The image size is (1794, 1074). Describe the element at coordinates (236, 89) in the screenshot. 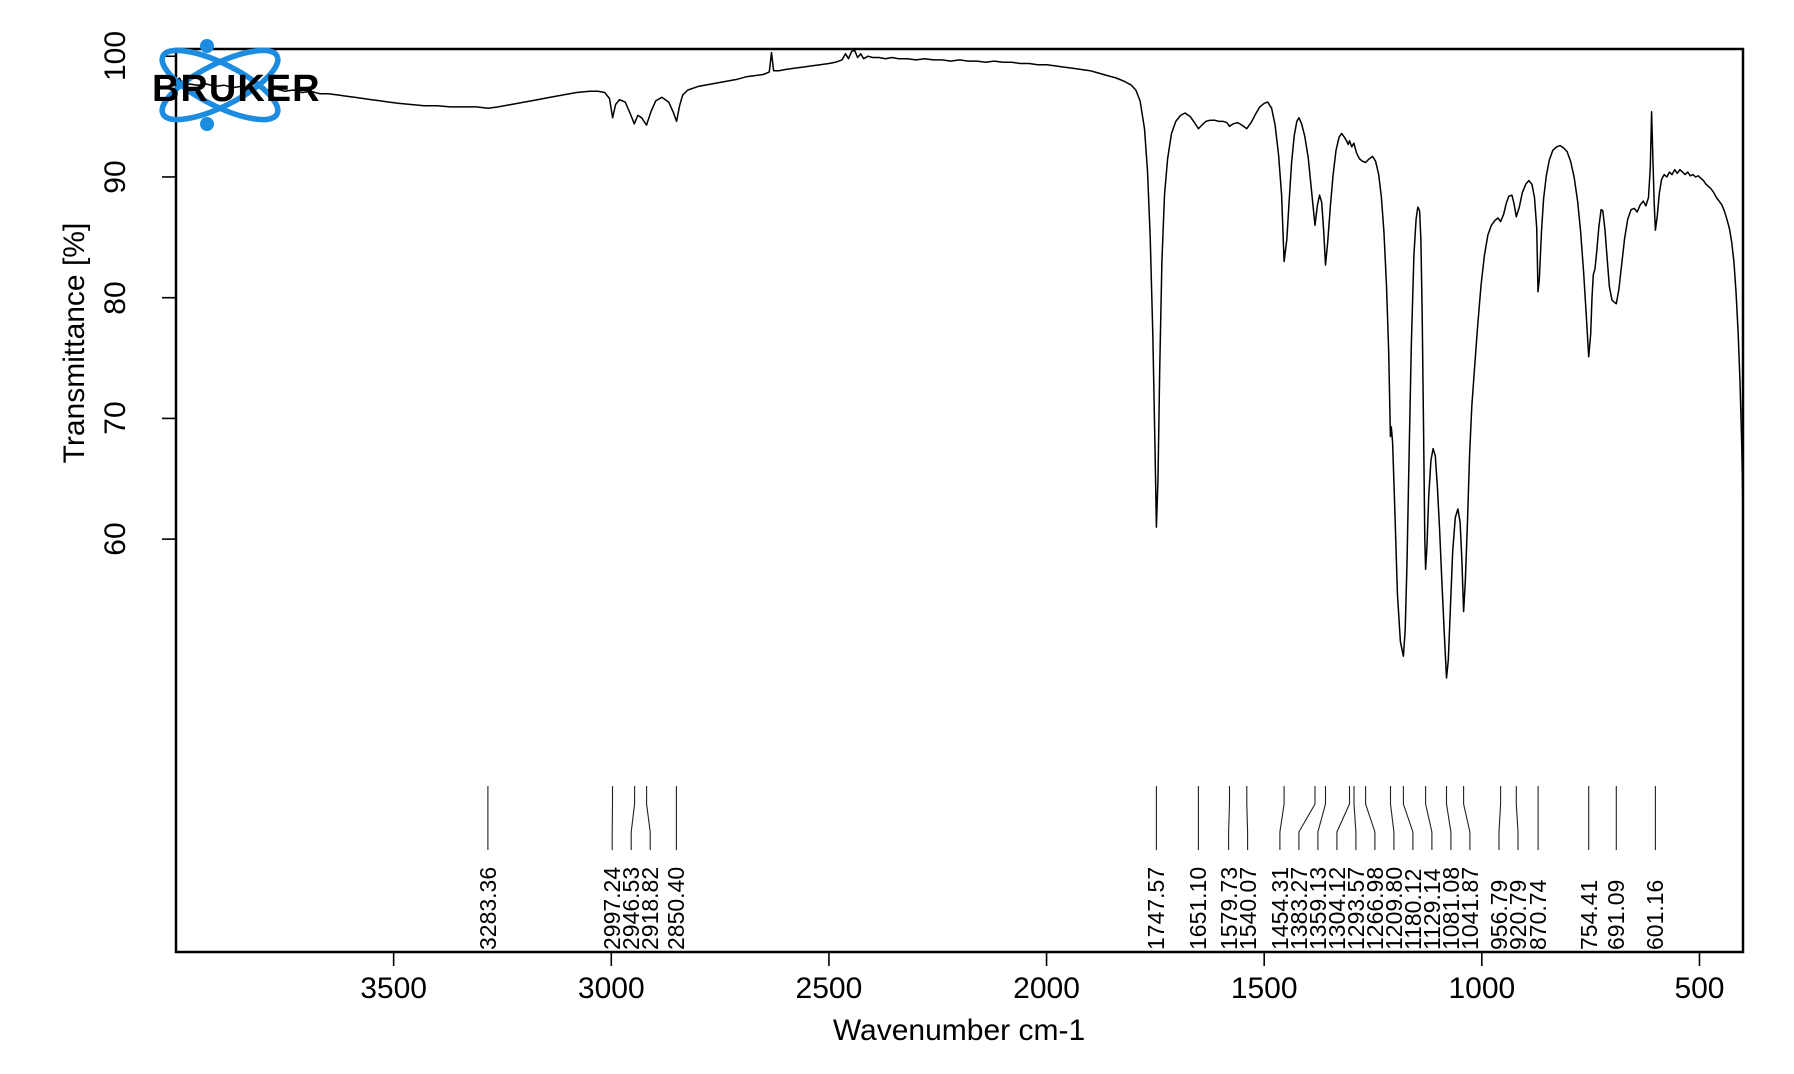

I see `bruker-logo-text: BRUKER` at that location.